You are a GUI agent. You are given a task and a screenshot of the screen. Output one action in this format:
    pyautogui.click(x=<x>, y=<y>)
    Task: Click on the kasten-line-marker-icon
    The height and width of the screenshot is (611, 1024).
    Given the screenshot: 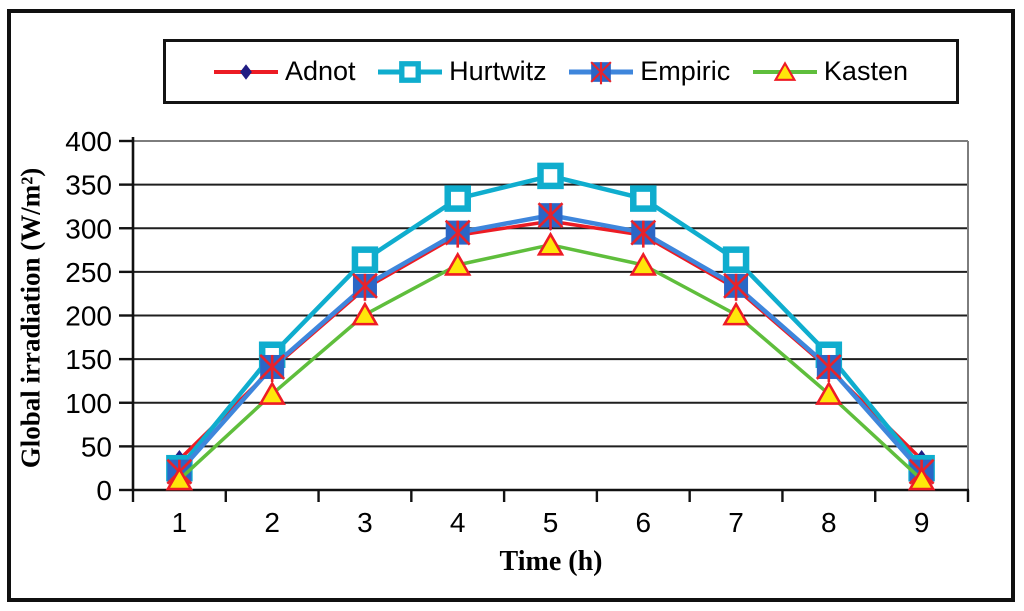 What is the action you would take?
    pyautogui.click(x=785, y=72)
    